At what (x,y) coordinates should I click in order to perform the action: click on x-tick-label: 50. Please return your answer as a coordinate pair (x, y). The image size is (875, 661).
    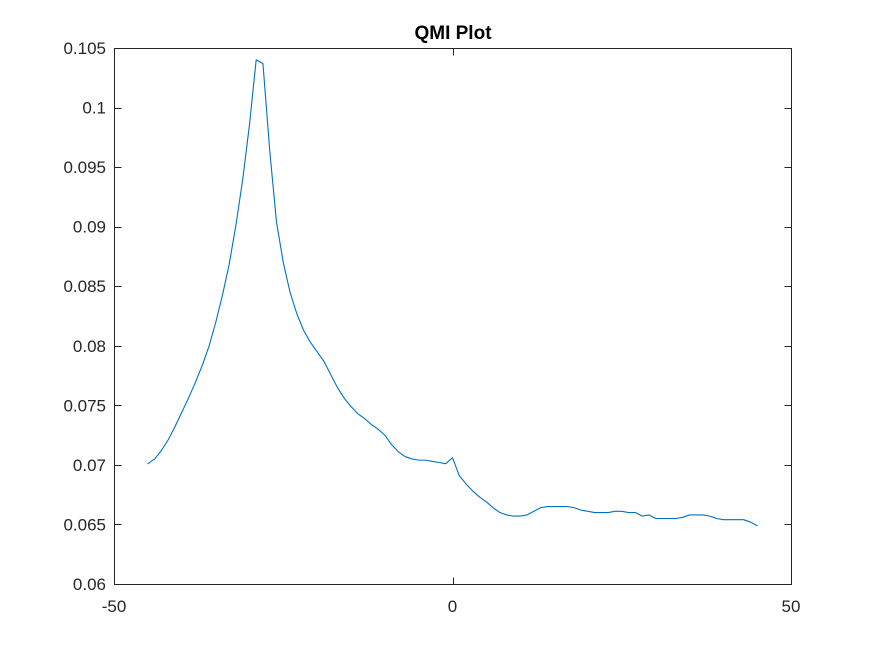
    Looking at the image, I should click on (791, 606).